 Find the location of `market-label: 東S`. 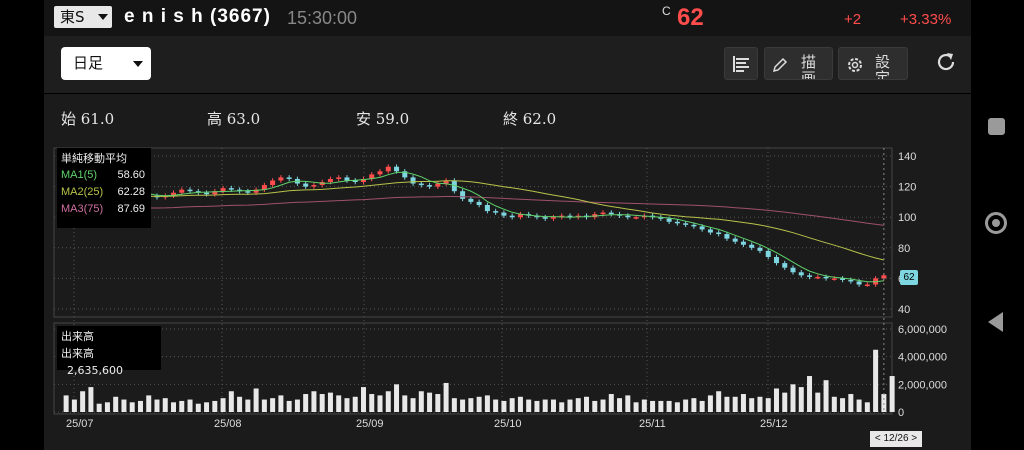

market-label: 東S is located at coordinates (72, 17).